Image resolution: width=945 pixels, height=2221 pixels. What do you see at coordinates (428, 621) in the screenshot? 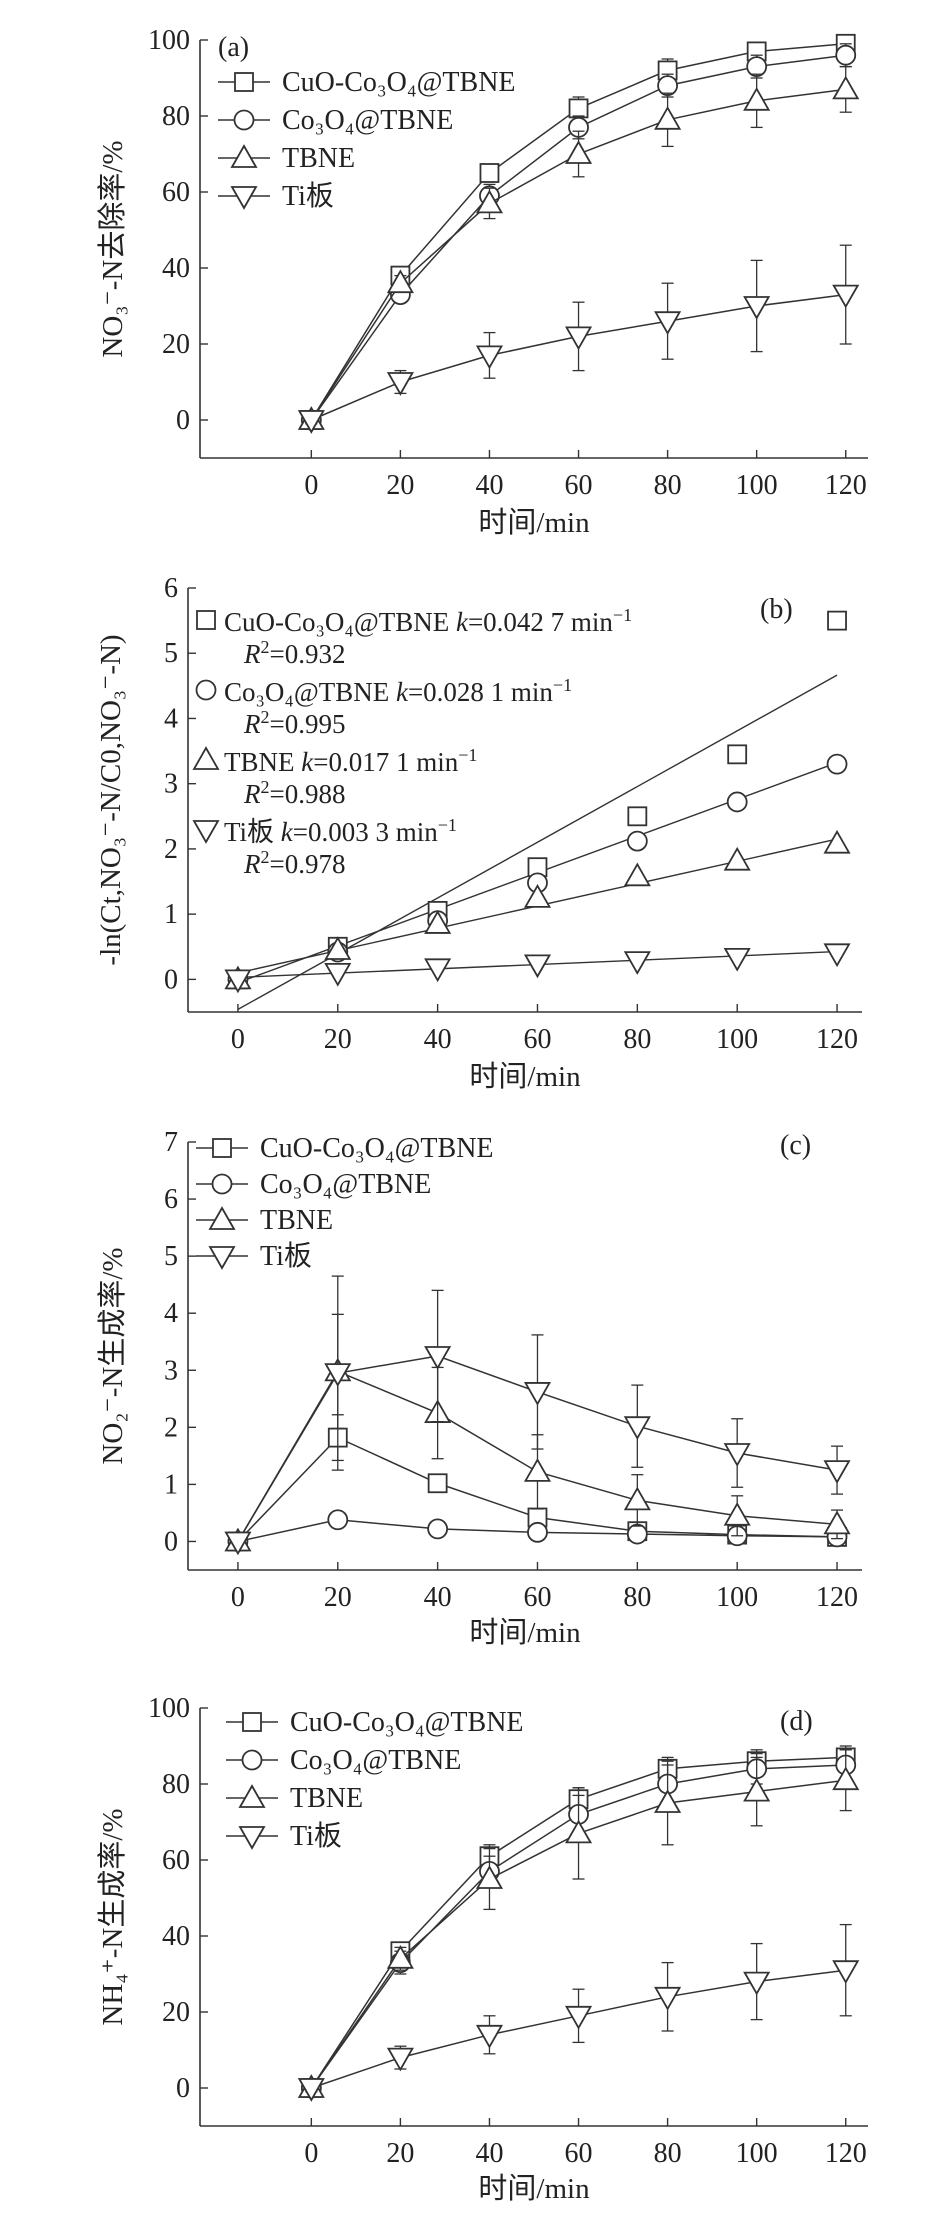
I see `legend-label: CuO-Co₃O₄@TBNE k=0.042 7 min−1` at bounding box center [428, 621].